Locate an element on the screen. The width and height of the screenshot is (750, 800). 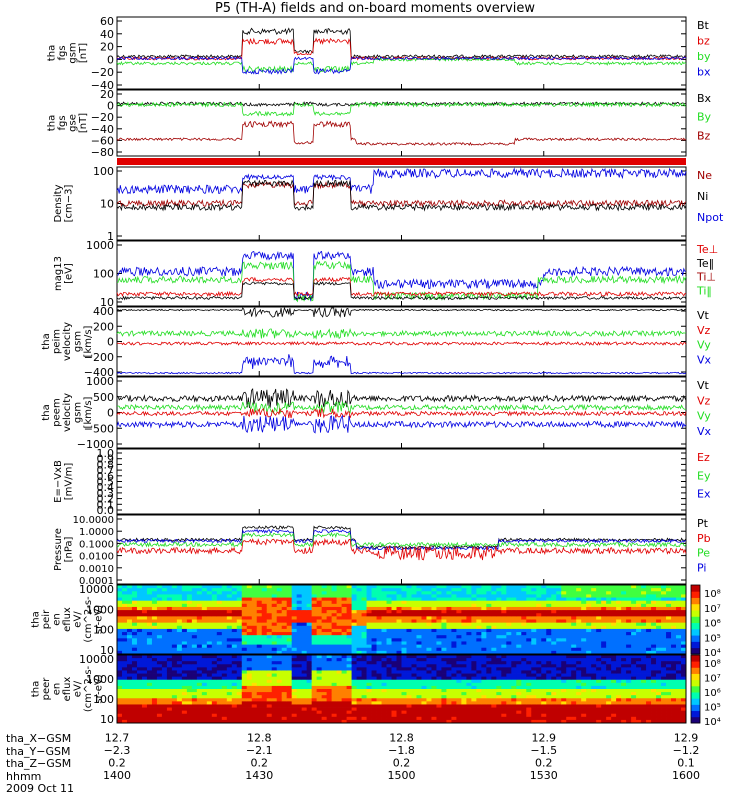
panel-2-ytick-label: −80 is located at coordinates (102, 152).